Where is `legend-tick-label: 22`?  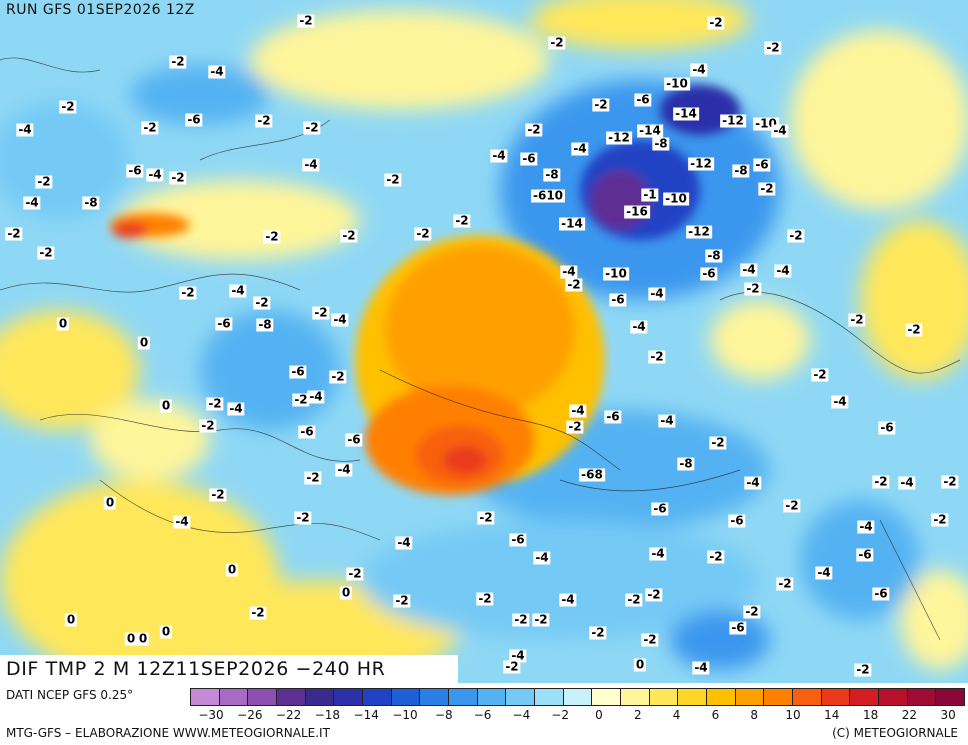 legend-tick-label: 22 is located at coordinates (909, 715).